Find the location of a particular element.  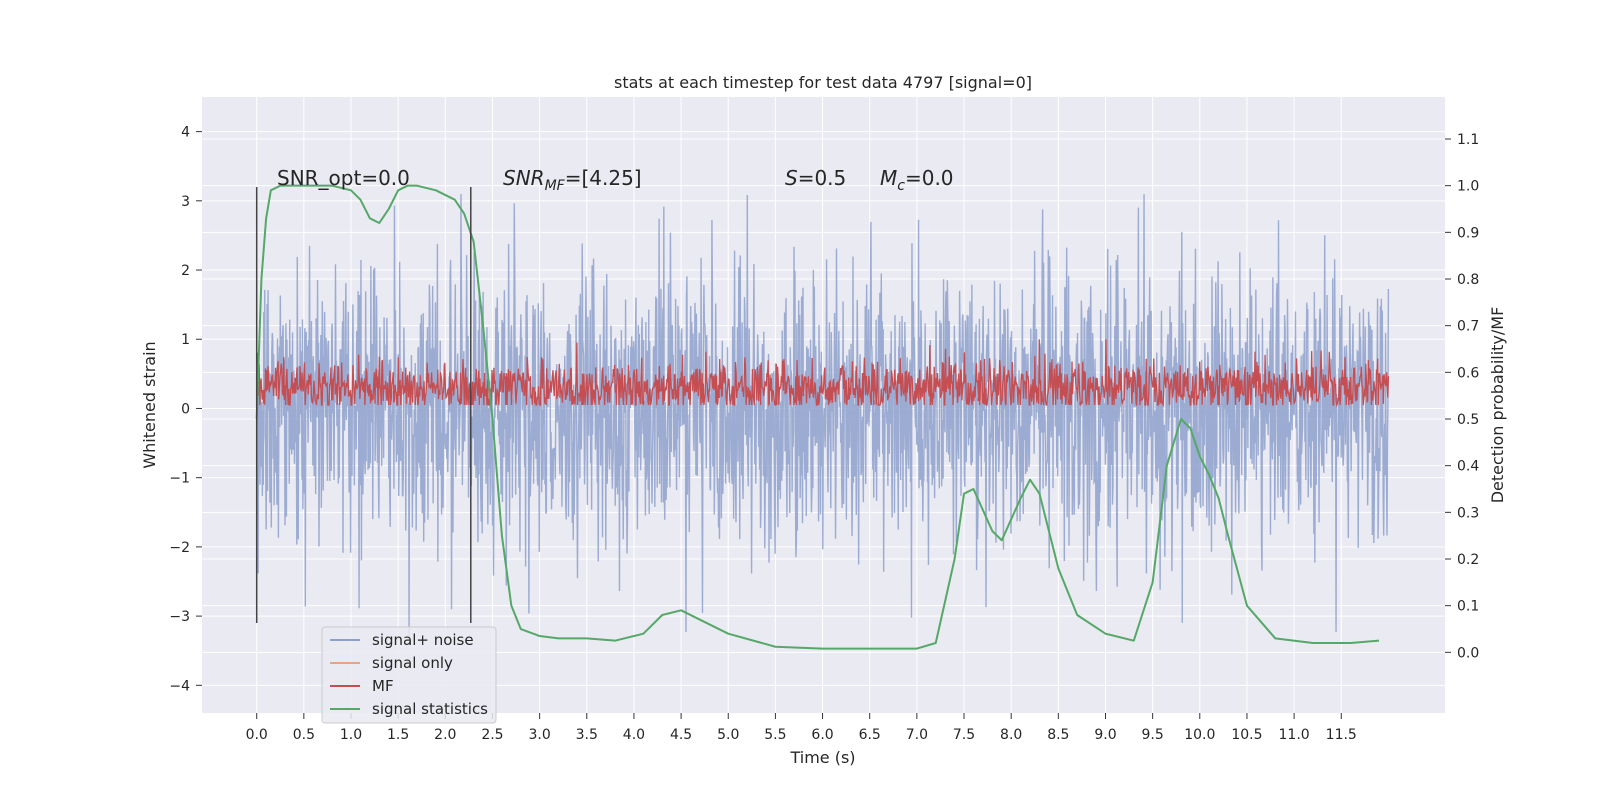

x-tick-label: 0.0 is located at coordinates (257, 735).